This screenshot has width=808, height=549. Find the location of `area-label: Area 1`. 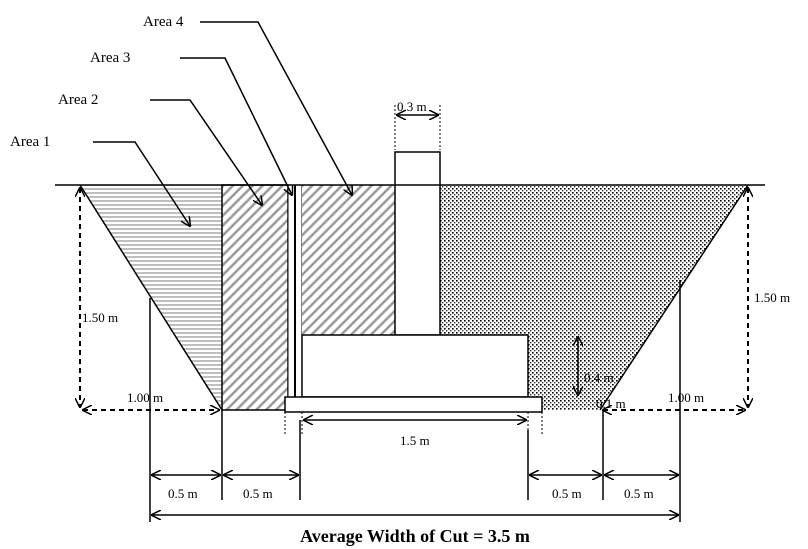

area-label: Area 1 is located at coordinates (30, 142).